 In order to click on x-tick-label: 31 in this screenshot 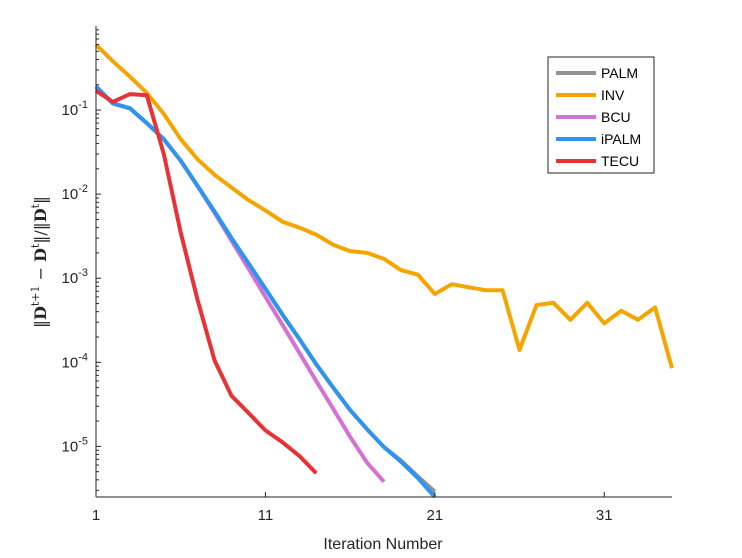, I will do `click(604, 515)`.